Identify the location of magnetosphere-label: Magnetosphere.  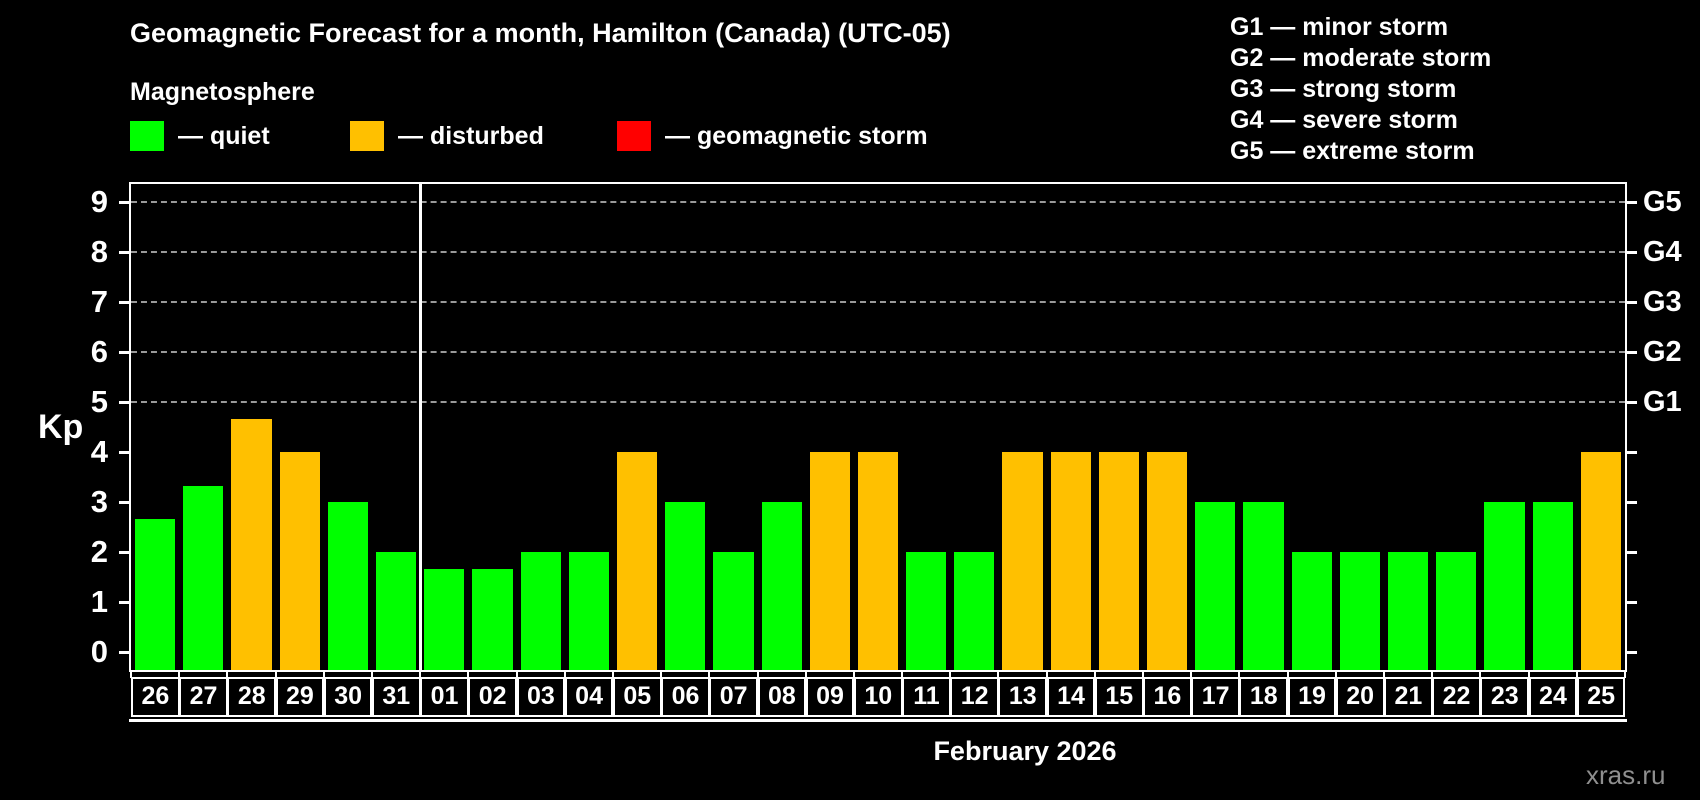
(222, 92).